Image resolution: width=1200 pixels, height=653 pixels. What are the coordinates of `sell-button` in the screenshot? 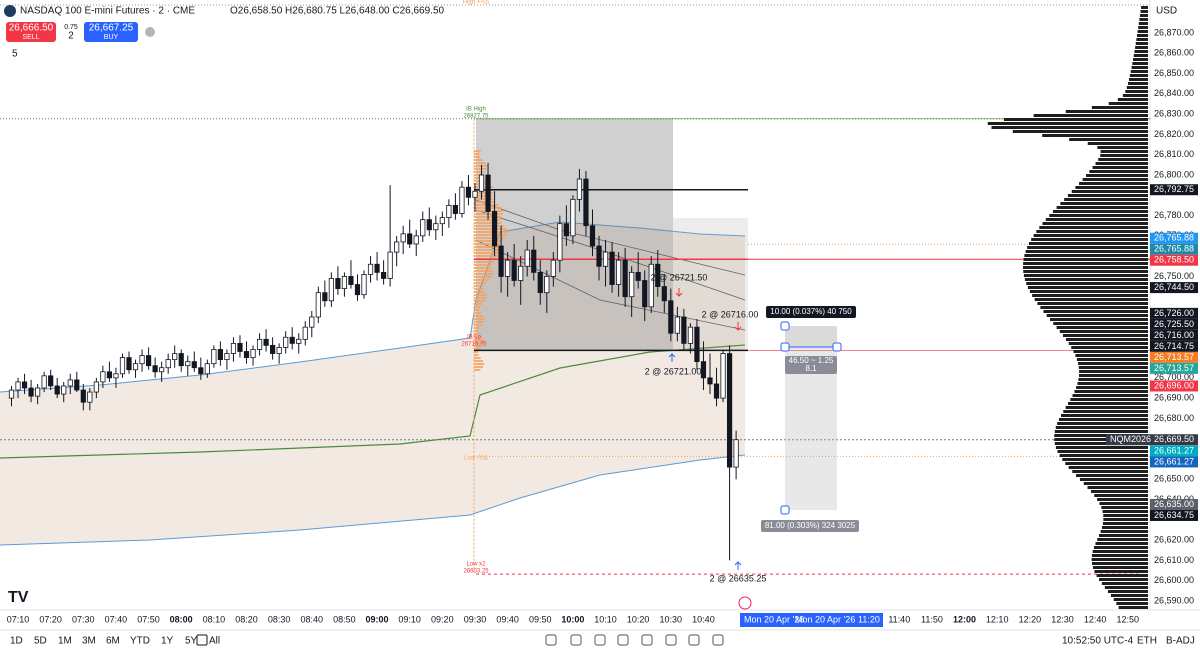 It's located at (31, 32).